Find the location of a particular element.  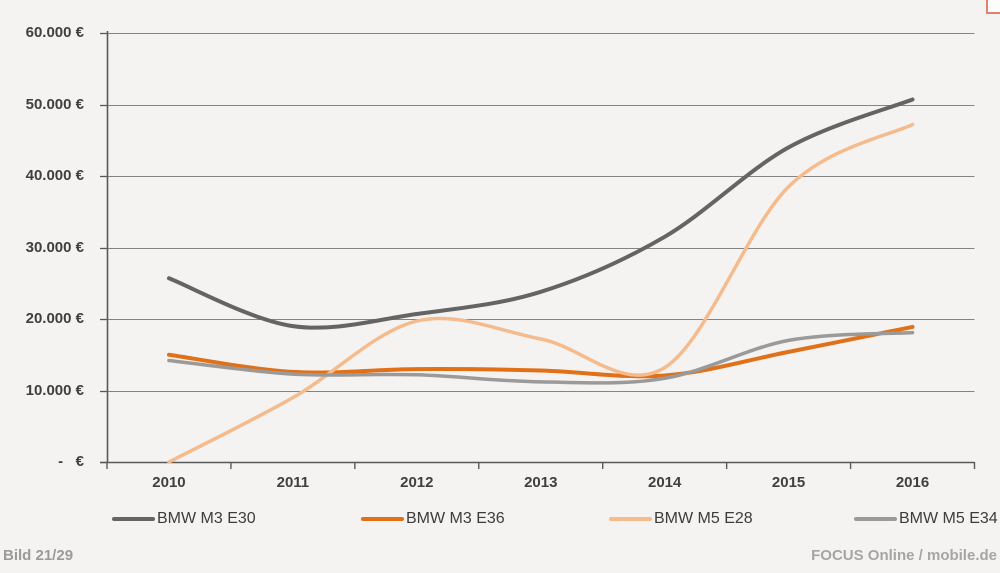

image-counter: Bild 21/29 is located at coordinates (38, 555).